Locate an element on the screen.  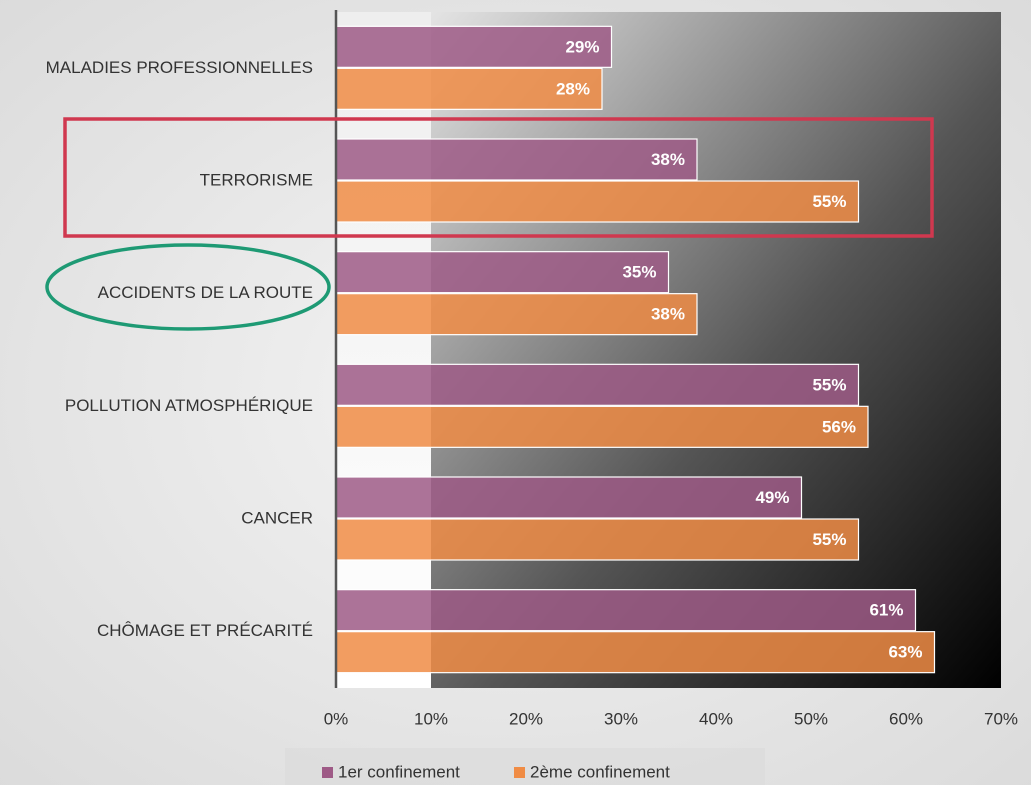
y-tick-label: CHÔMAGE ET PRÉCARITÉ is located at coordinates (205, 630).